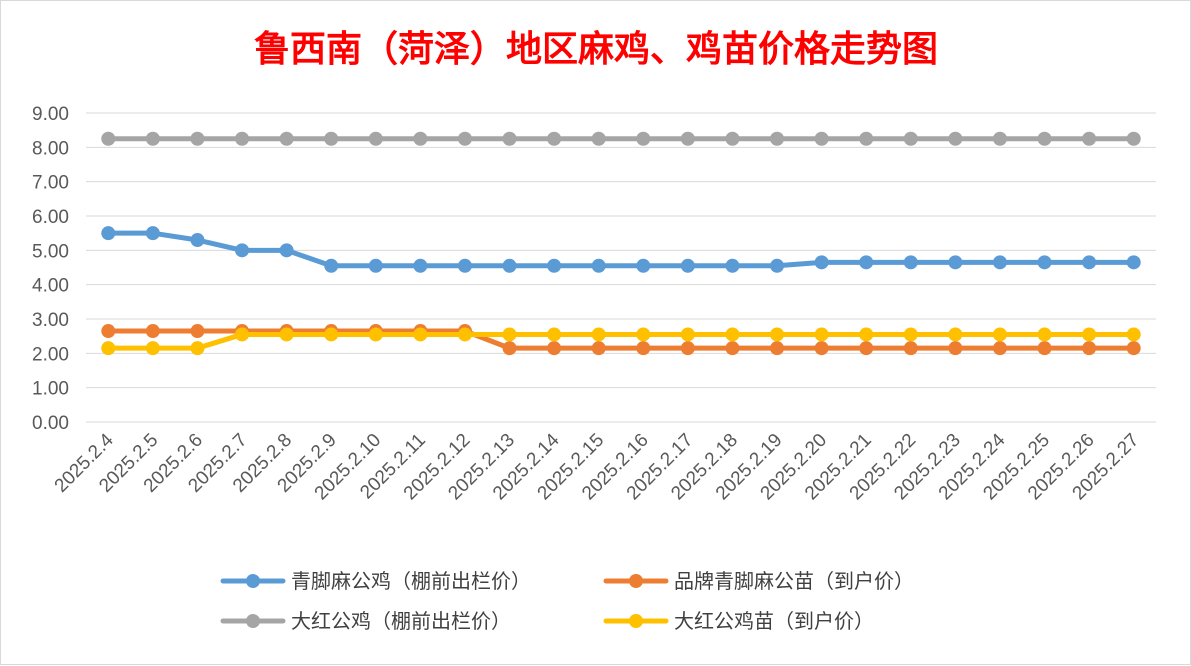 The height and width of the screenshot is (666, 1191). Describe the element at coordinates (50, 269) in the screenshot. I see `y-axis-ticks: 0.00 1.00 2.00 3.00 4.00 5.00 6.00 7.00 8.00 9.00` at that location.